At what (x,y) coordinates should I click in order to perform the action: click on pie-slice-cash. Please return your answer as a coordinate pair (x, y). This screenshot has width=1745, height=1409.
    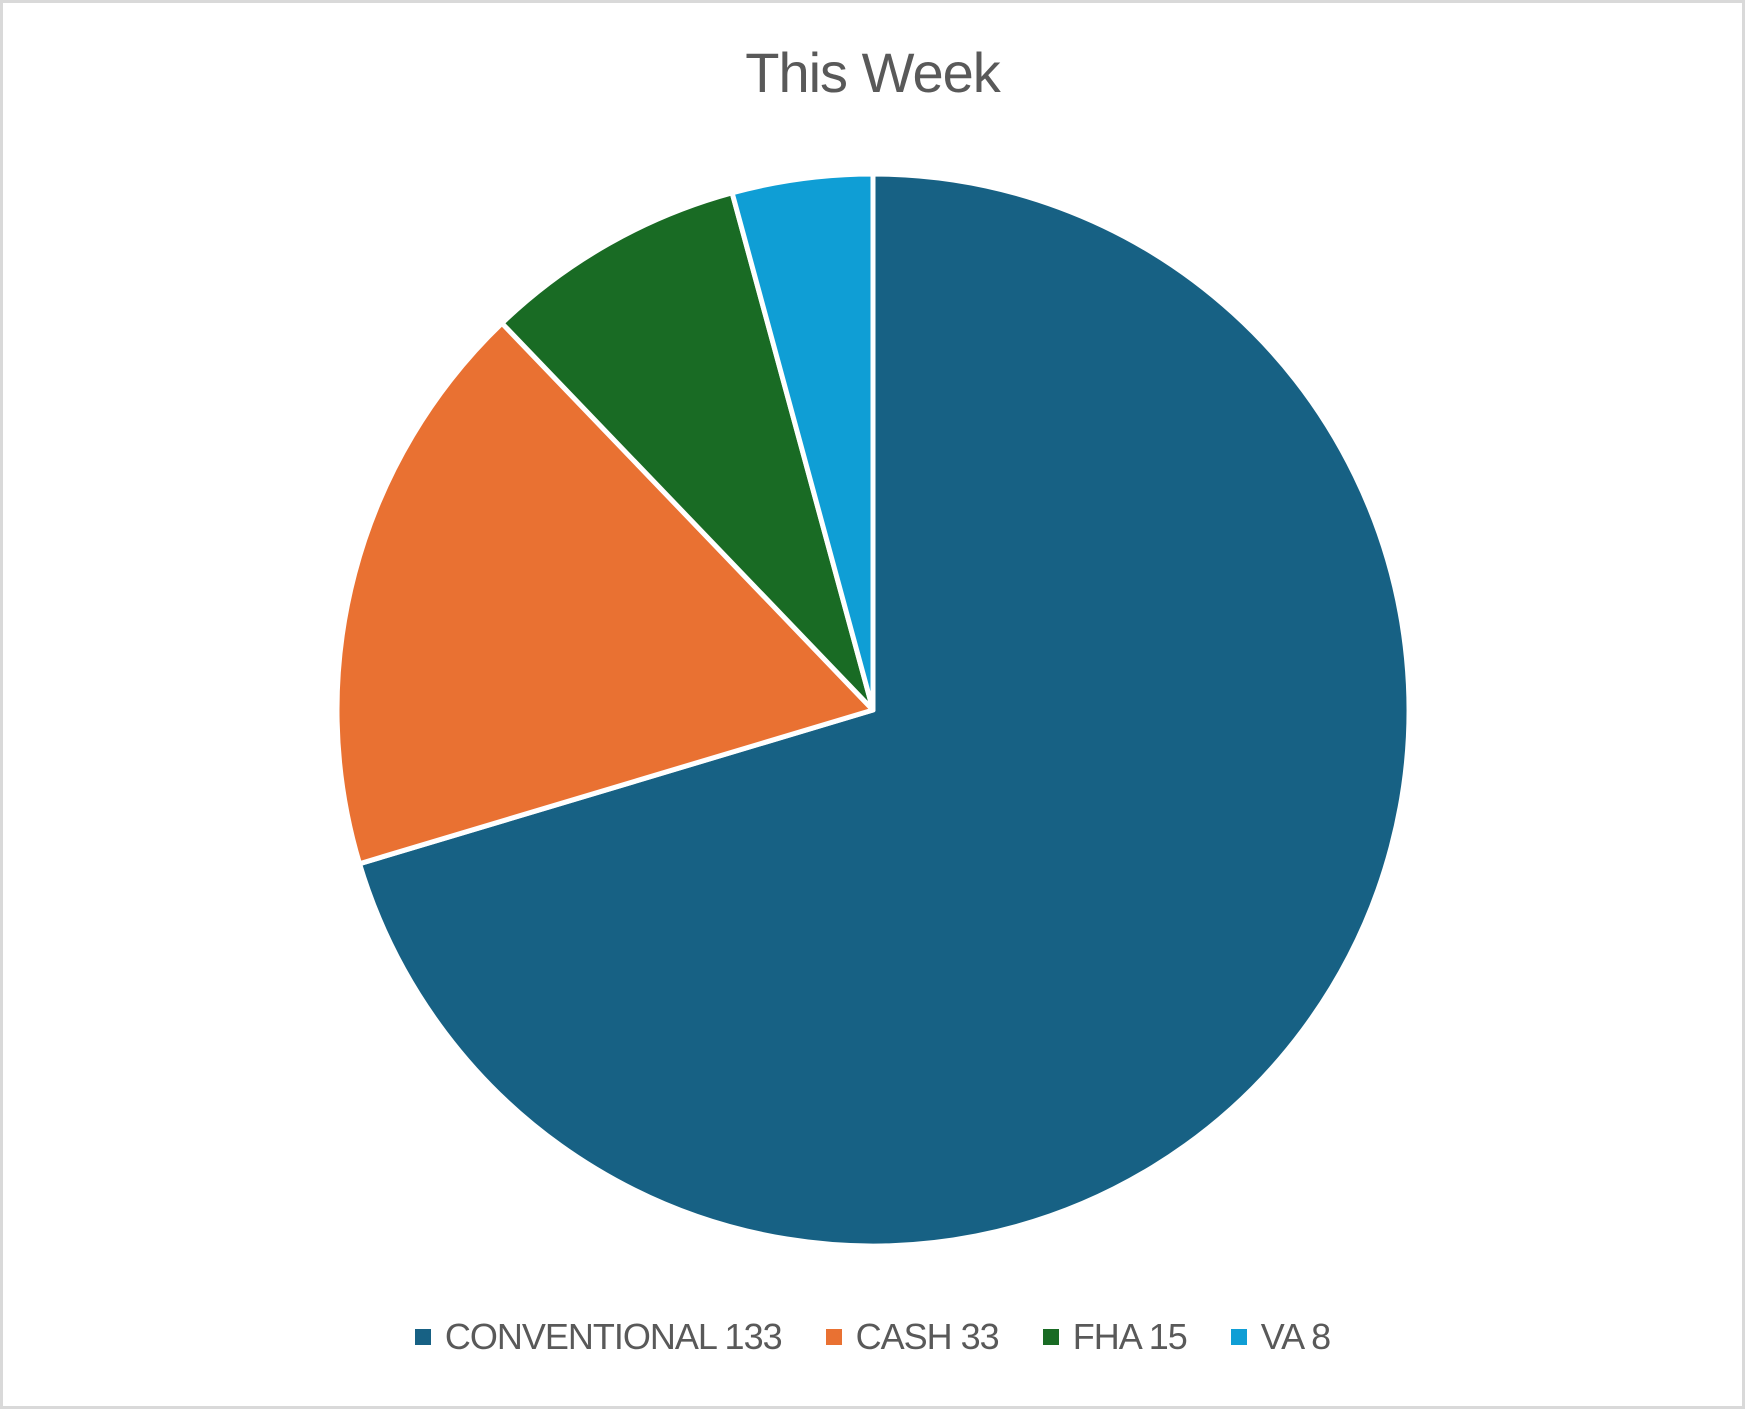
    Looking at the image, I should click on (605, 593).